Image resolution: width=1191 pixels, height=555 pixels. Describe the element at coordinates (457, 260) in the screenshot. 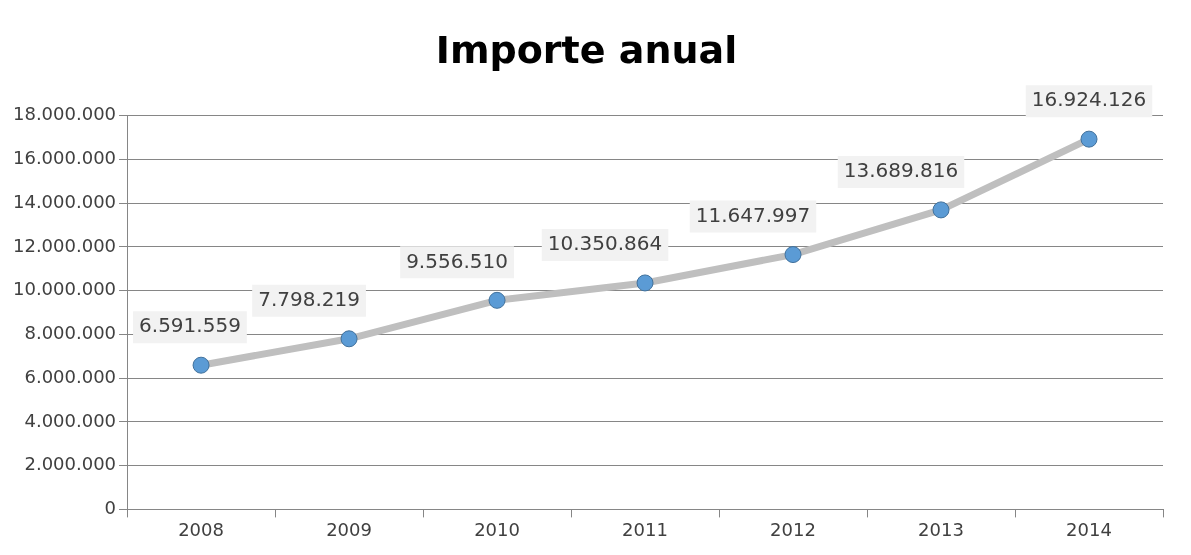

I see `data-label: 9.556.510` at that location.